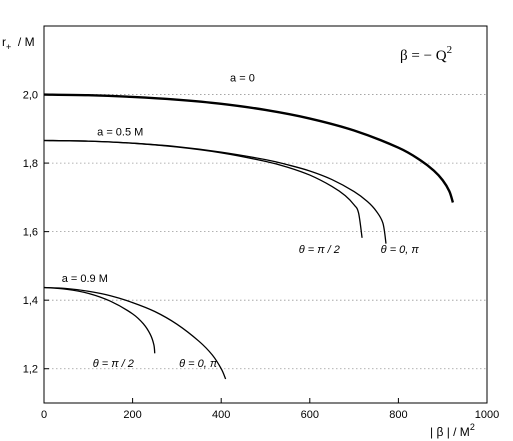 The height and width of the screenshot is (441, 513). Describe the element at coordinates (242, 79) in the screenshot. I see `curve-label: a = 0` at that location.